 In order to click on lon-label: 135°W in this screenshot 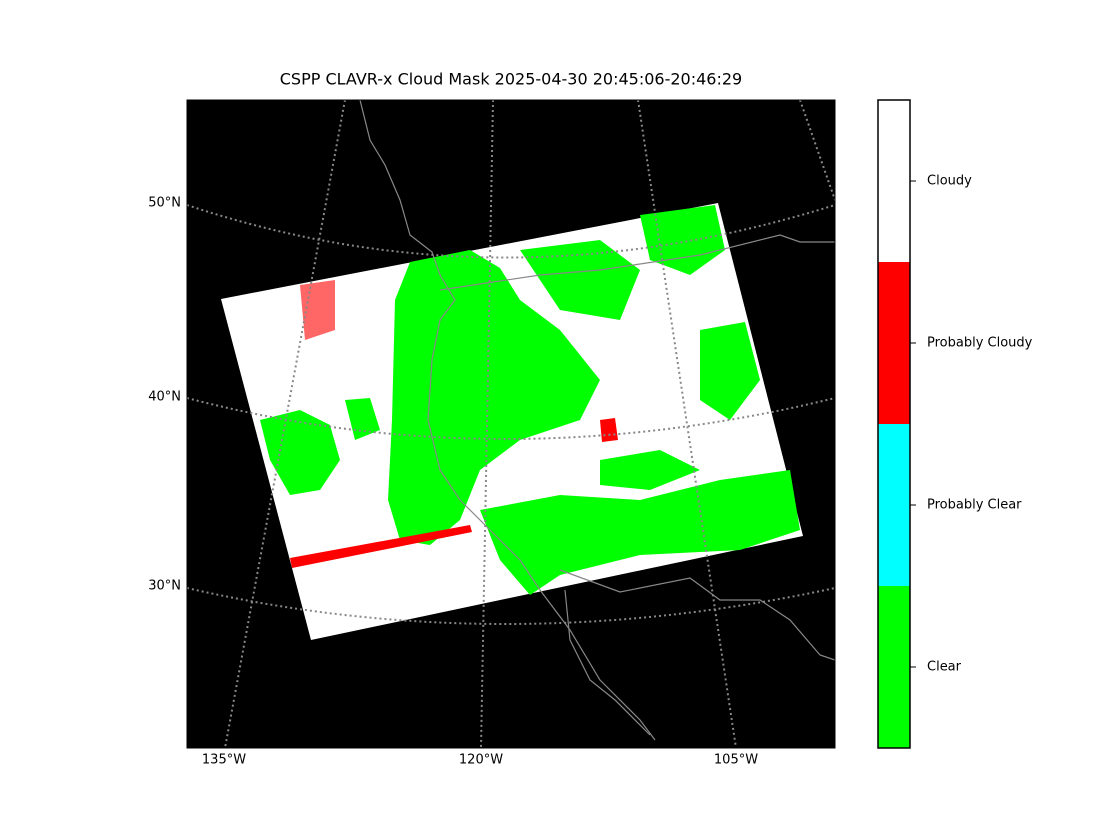, I will do `click(224, 760)`.